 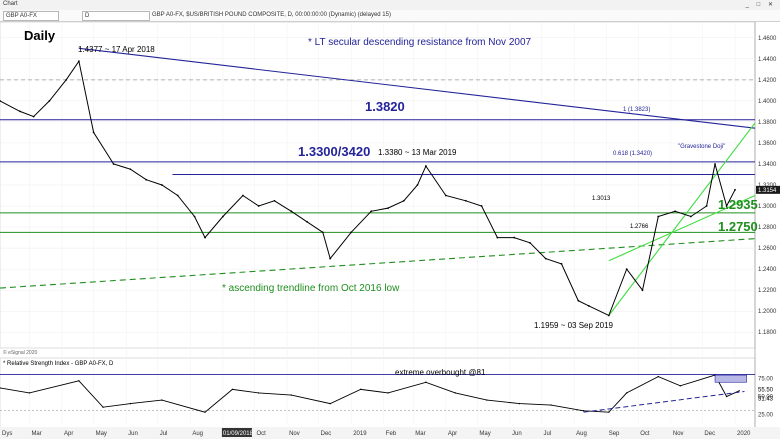 I want to click on level-label-1.3820: 1.3820, so click(x=385, y=106).